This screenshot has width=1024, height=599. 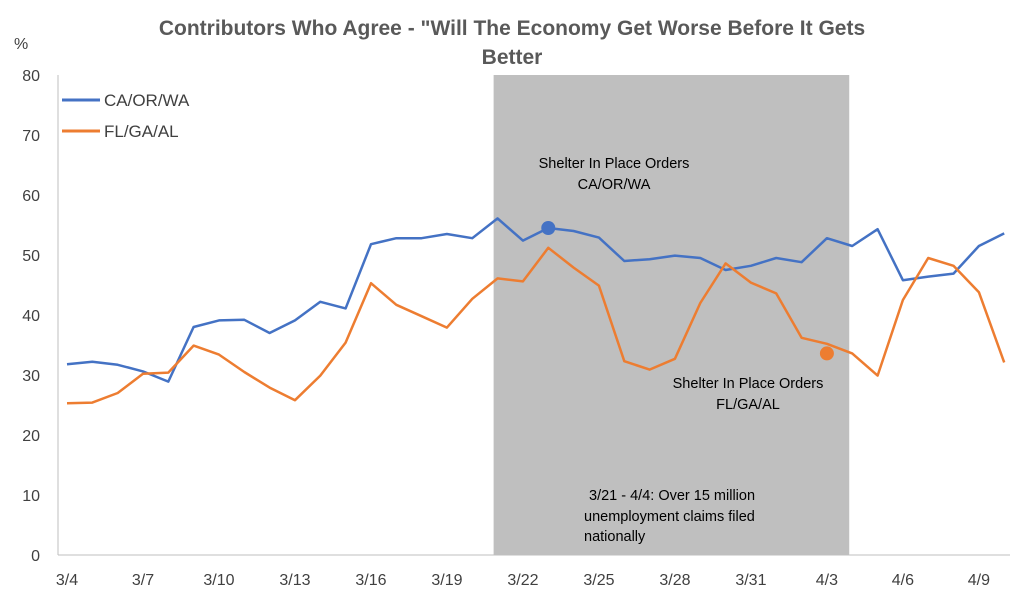 I want to click on y-tick-label: 50, so click(x=31, y=256).